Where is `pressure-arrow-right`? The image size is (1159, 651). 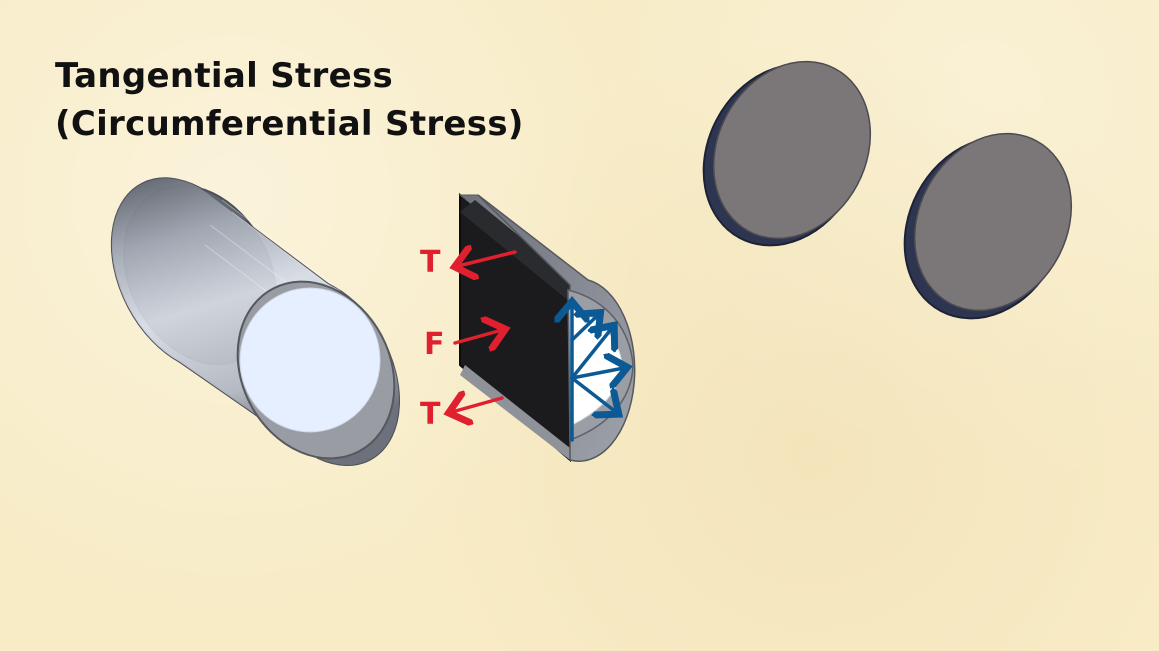
pressure-arrow-right is located at coordinates (597, 373).